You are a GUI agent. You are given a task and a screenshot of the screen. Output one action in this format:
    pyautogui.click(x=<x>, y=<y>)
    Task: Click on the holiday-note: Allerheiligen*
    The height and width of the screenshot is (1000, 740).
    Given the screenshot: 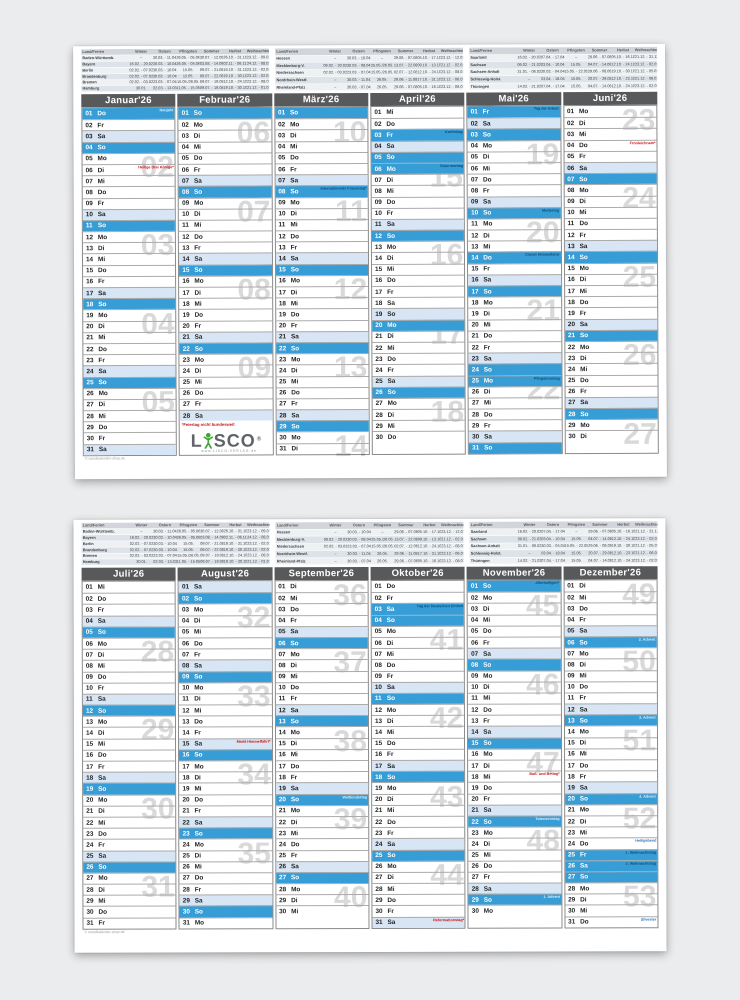 What is the action you would take?
    pyautogui.click(x=547, y=583)
    